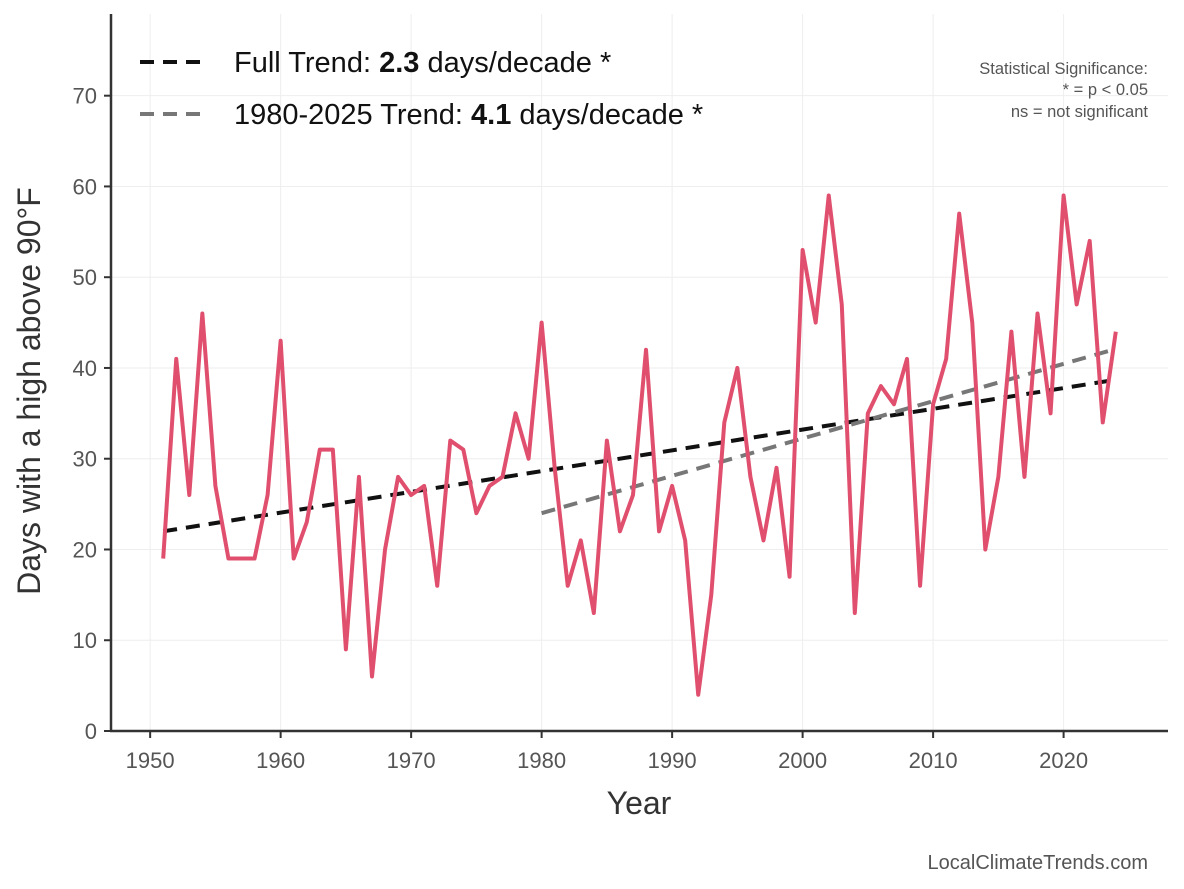 The height and width of the screenshot is (889, 1184). I want to click on y-tick-label-20: 20, so click(85, 549).